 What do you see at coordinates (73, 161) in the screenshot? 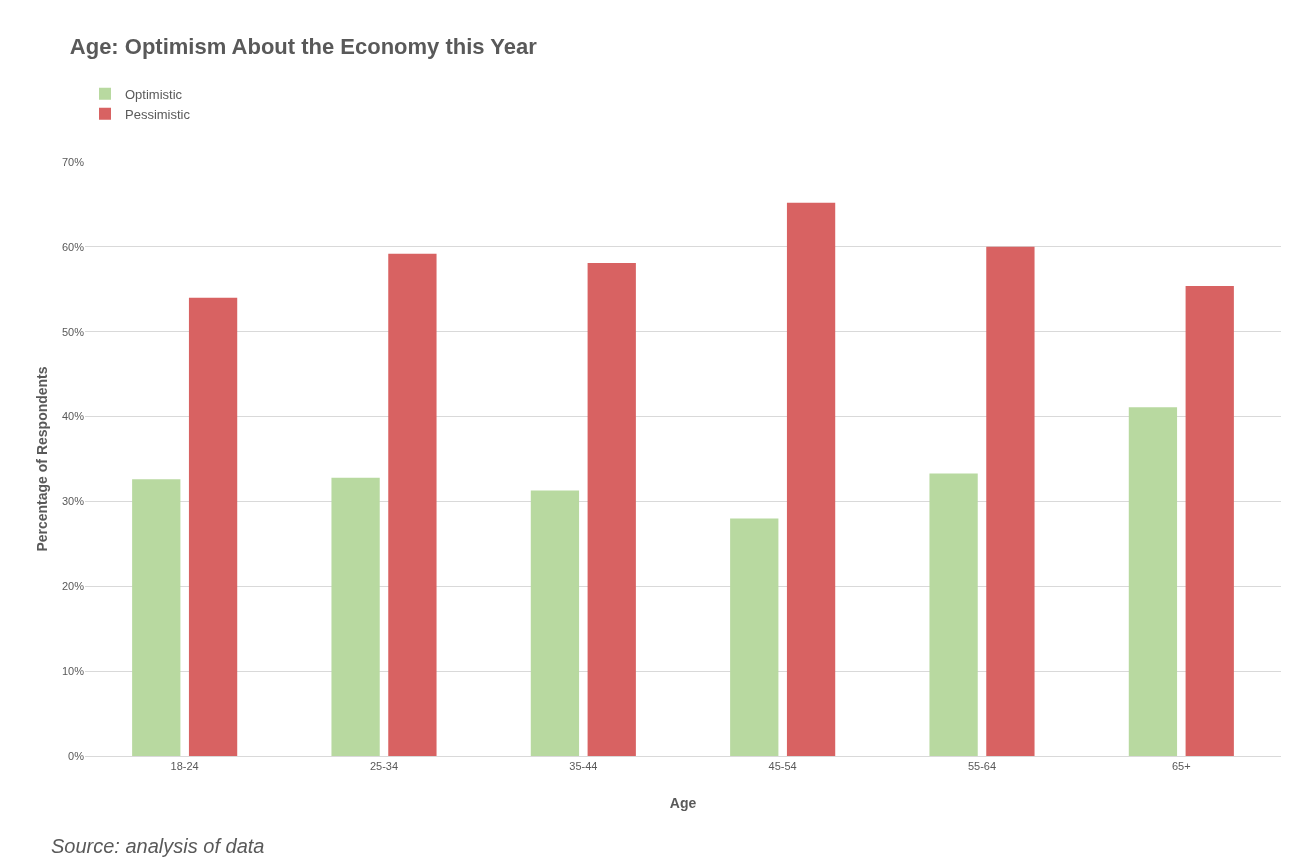
I see `y-tick-label: 70%` at bounding box center [73, 161].